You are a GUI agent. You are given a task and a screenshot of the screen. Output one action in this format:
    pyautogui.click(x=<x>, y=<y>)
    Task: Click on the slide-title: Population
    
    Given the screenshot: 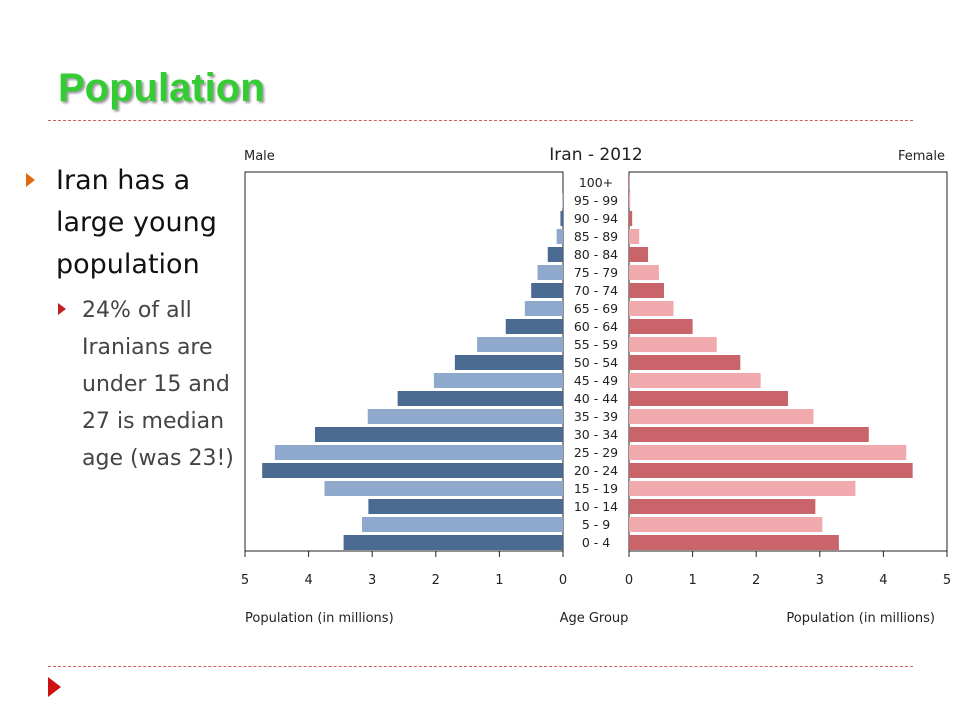 What is the action you would take?
    pyautogui.click(x=161, y=88)
    